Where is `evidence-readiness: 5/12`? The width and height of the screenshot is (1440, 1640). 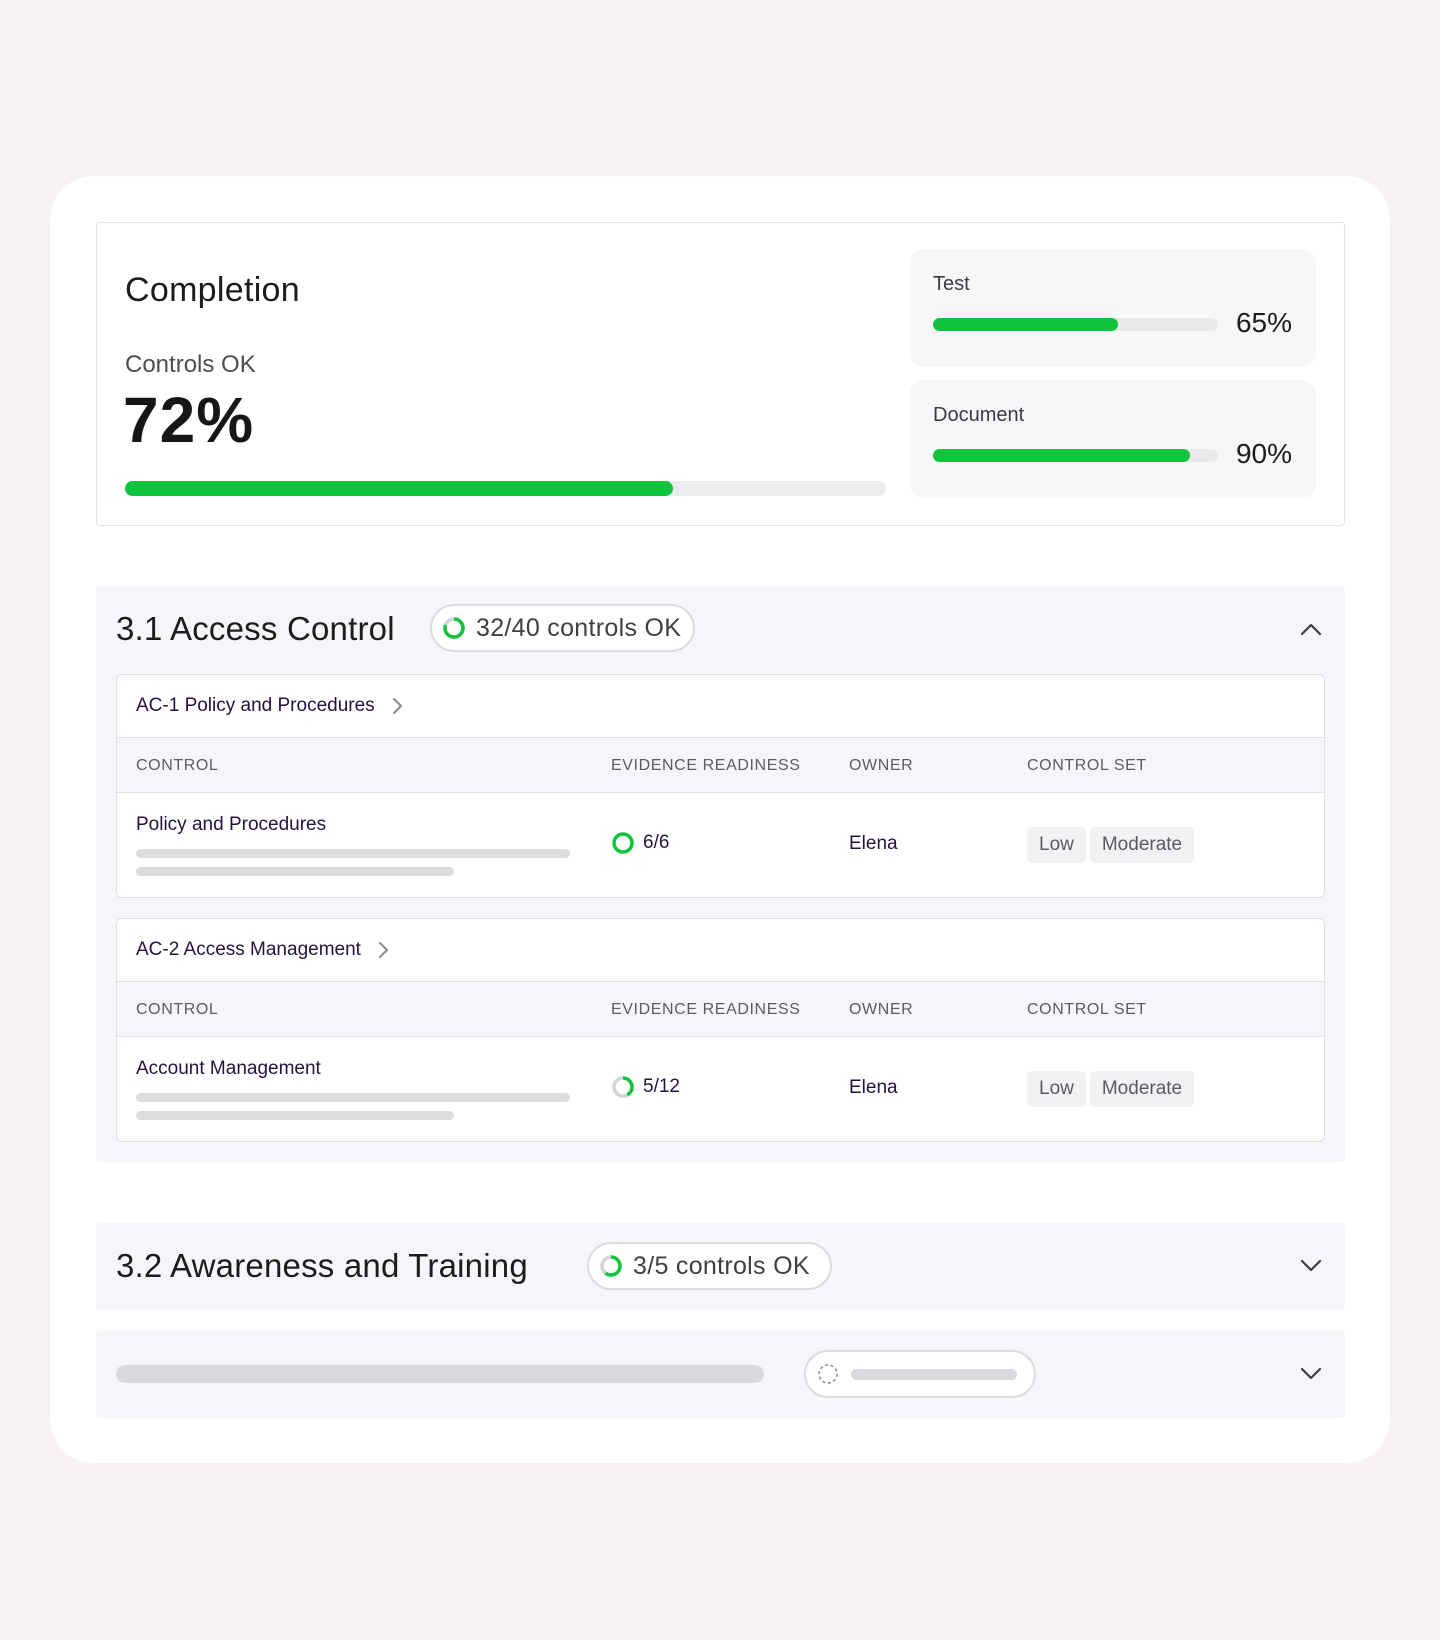 evidence-readiness: 5/12 is located at coordinates (645, 1087).